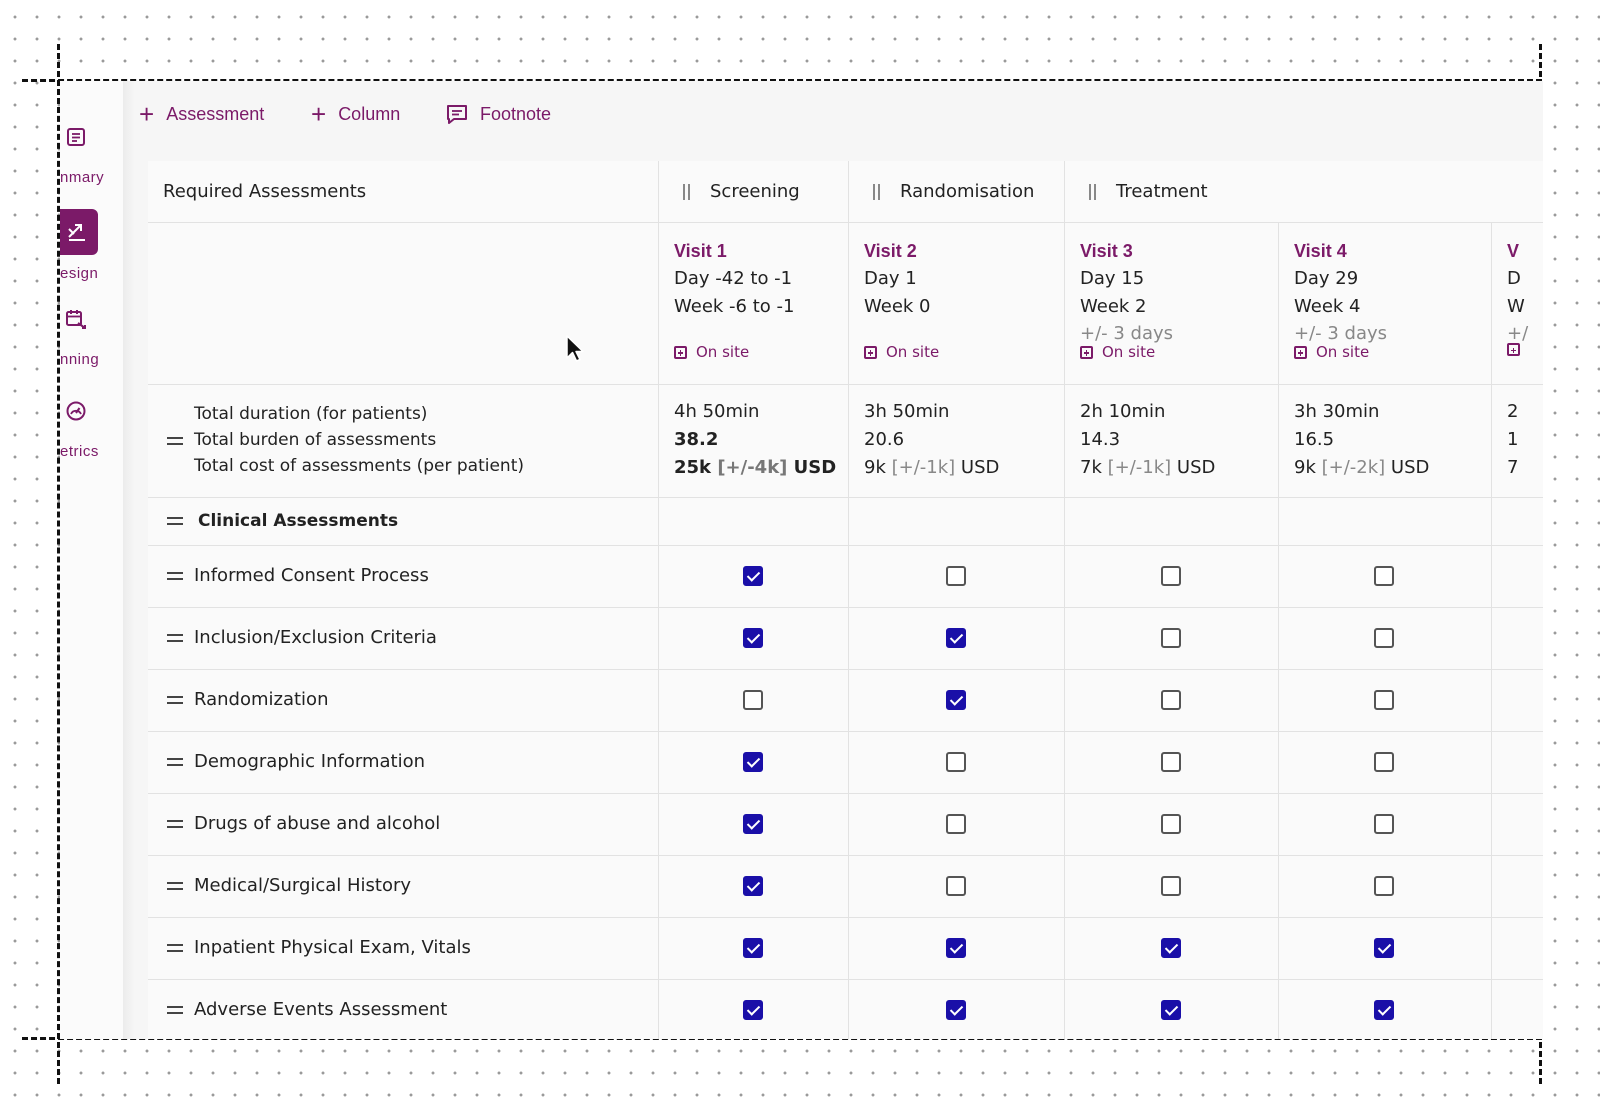 The width and height of the screenshot is (1600, 1114). What do you see at coordinates (129, 560) in the screenshot?
I see `sidebar-shadow` at bounding box center [129, 560].